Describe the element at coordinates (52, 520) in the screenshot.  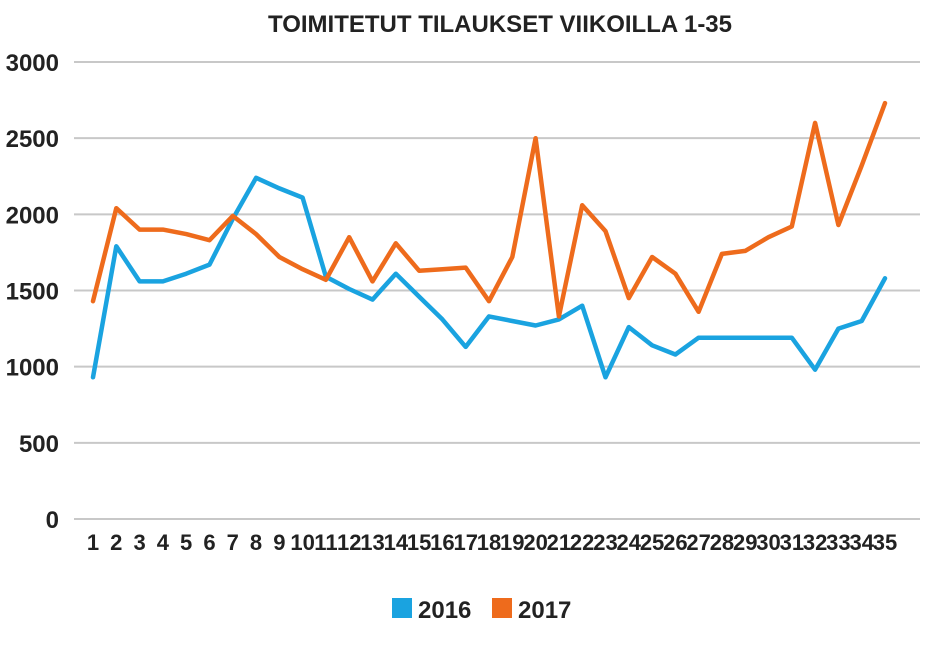
I see `y-tick-label: 0` at that location.